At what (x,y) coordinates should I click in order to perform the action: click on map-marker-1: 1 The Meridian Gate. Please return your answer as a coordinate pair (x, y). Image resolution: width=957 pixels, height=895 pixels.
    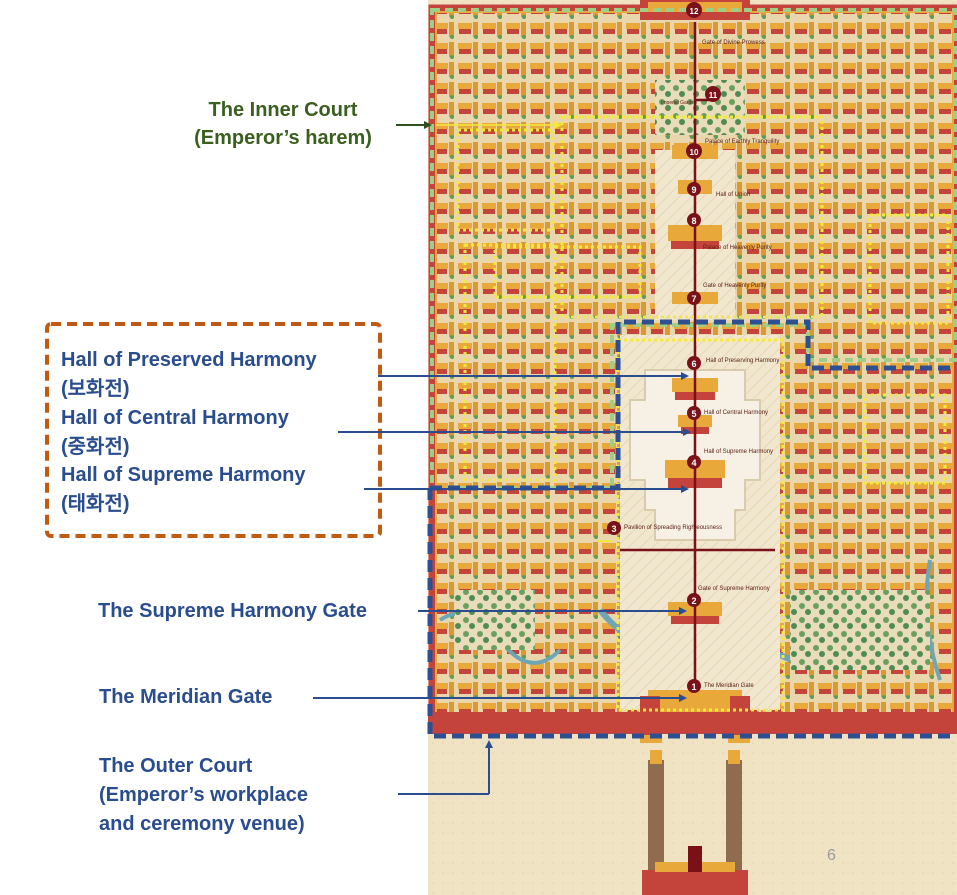
    Looking at the image, I should click on (720, 686).